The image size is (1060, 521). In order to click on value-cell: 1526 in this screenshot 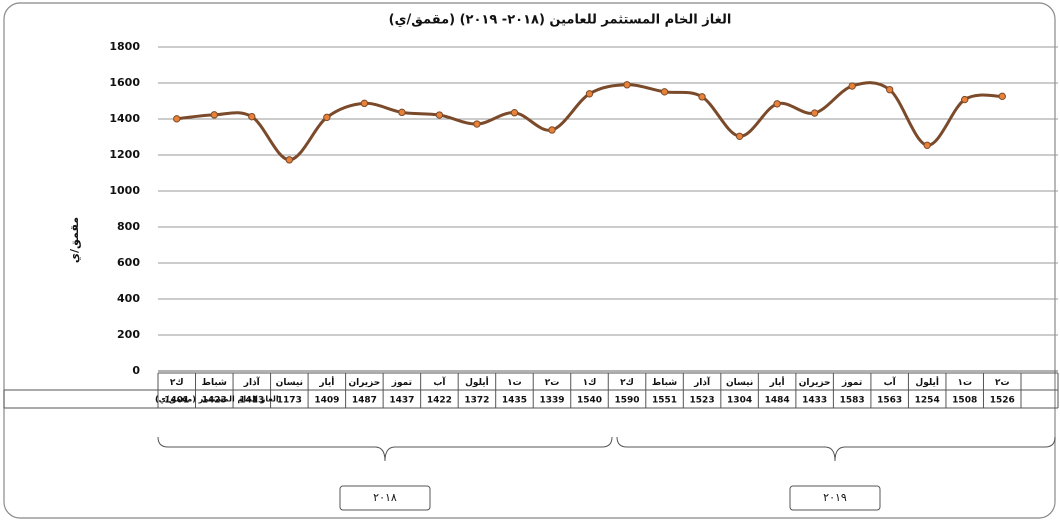, I will do `click(1002, 401)`.